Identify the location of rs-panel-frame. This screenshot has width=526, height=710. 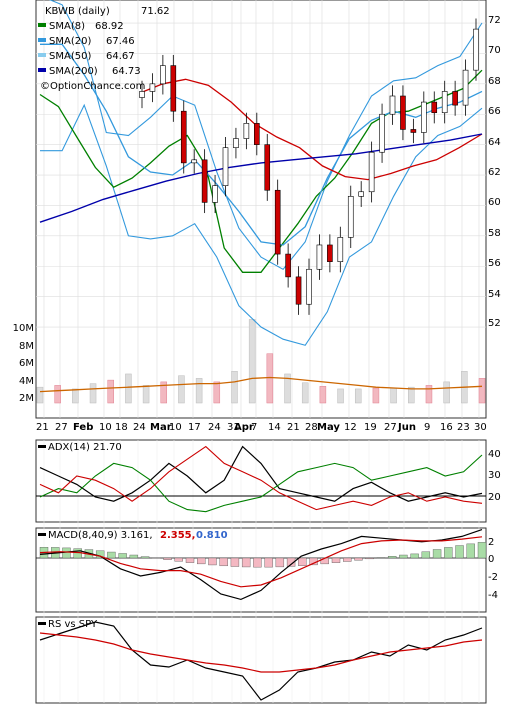
(261, 660).